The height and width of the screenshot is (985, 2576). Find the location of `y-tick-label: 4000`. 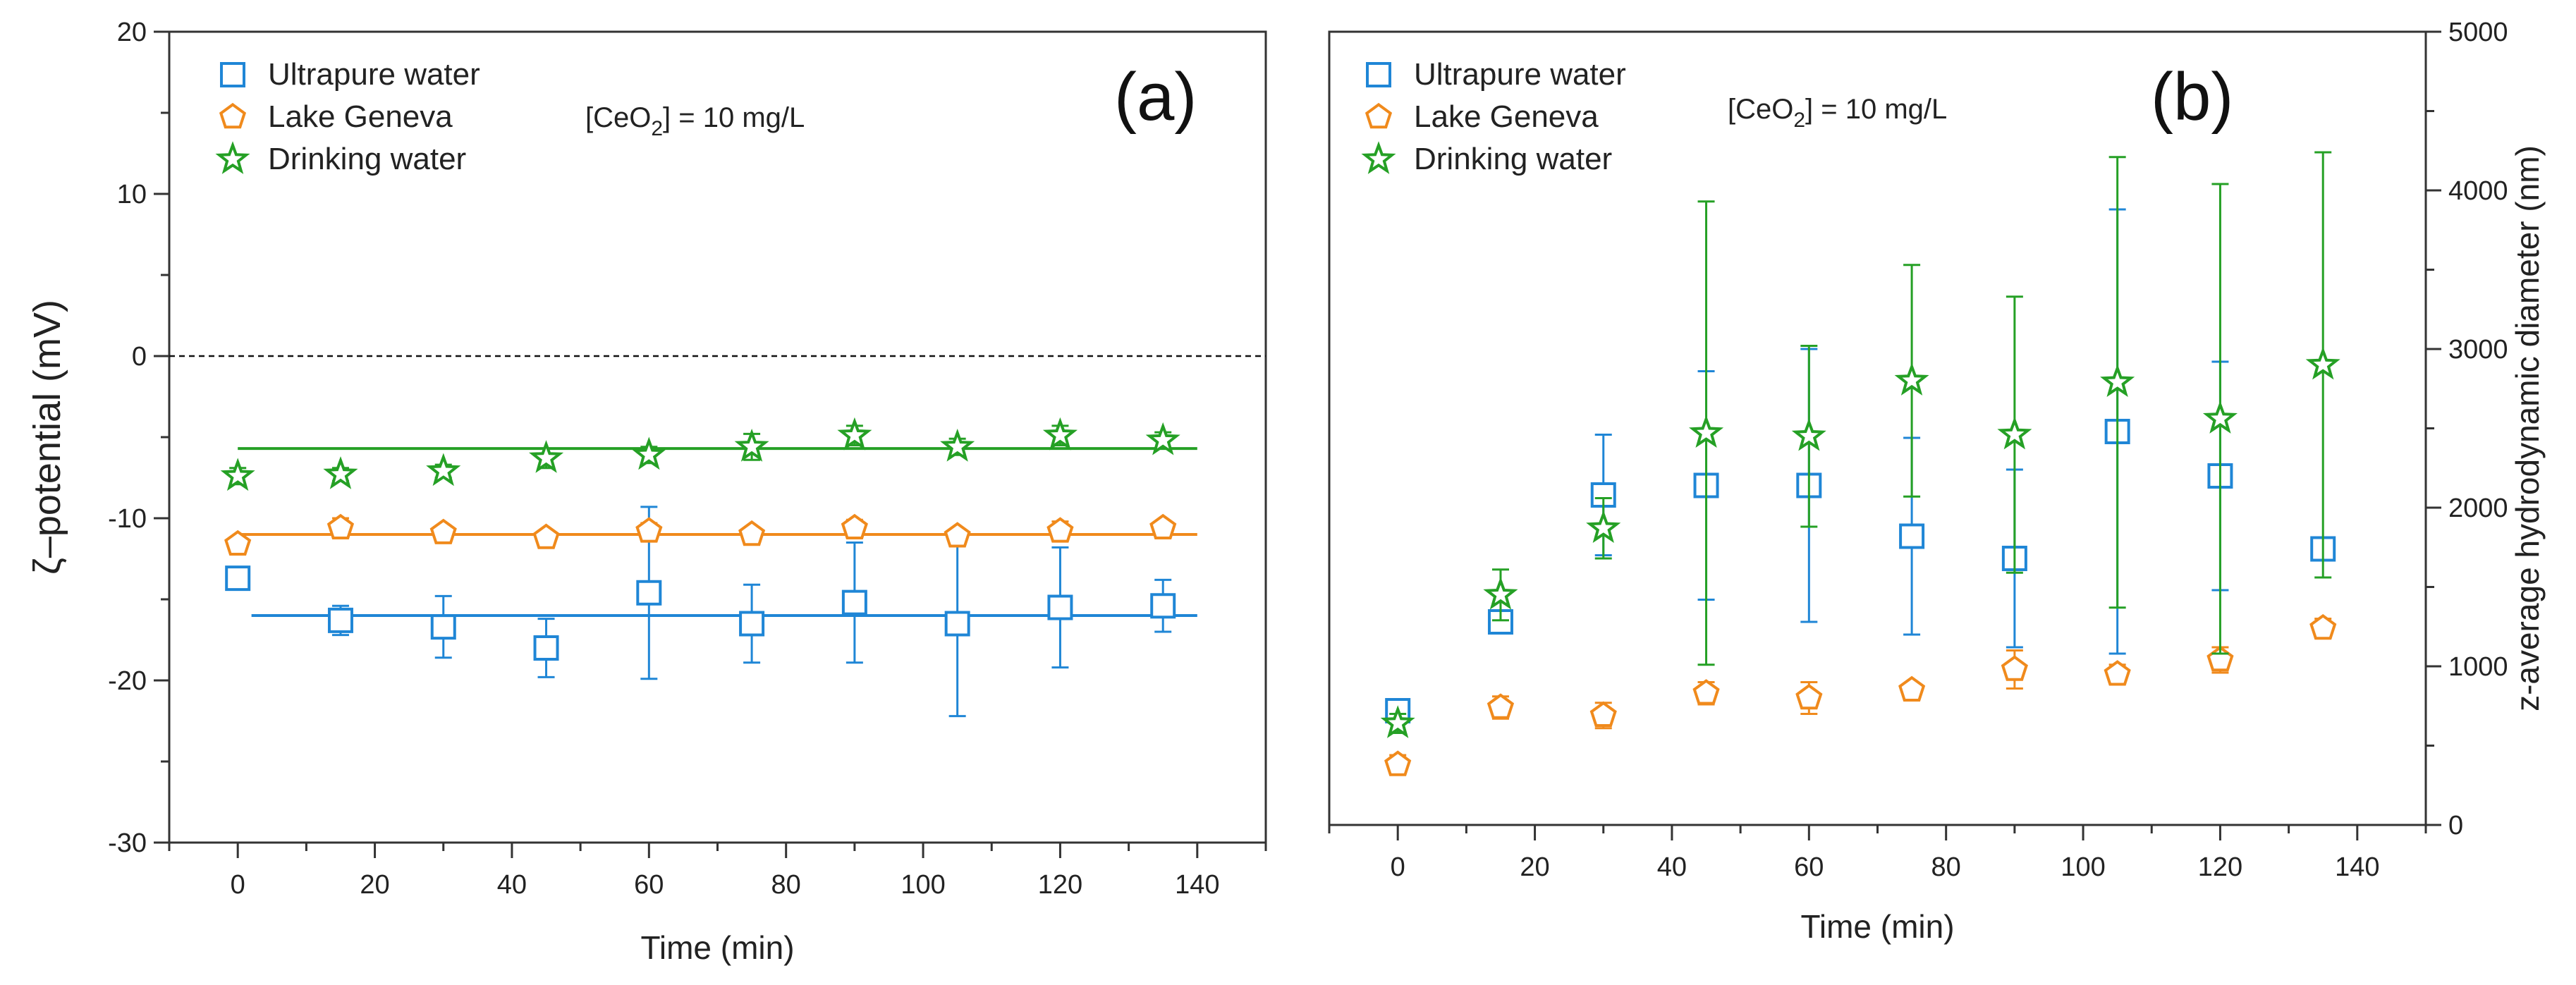

y-tick-label: 4000 is located at coordinates (2478, 191).